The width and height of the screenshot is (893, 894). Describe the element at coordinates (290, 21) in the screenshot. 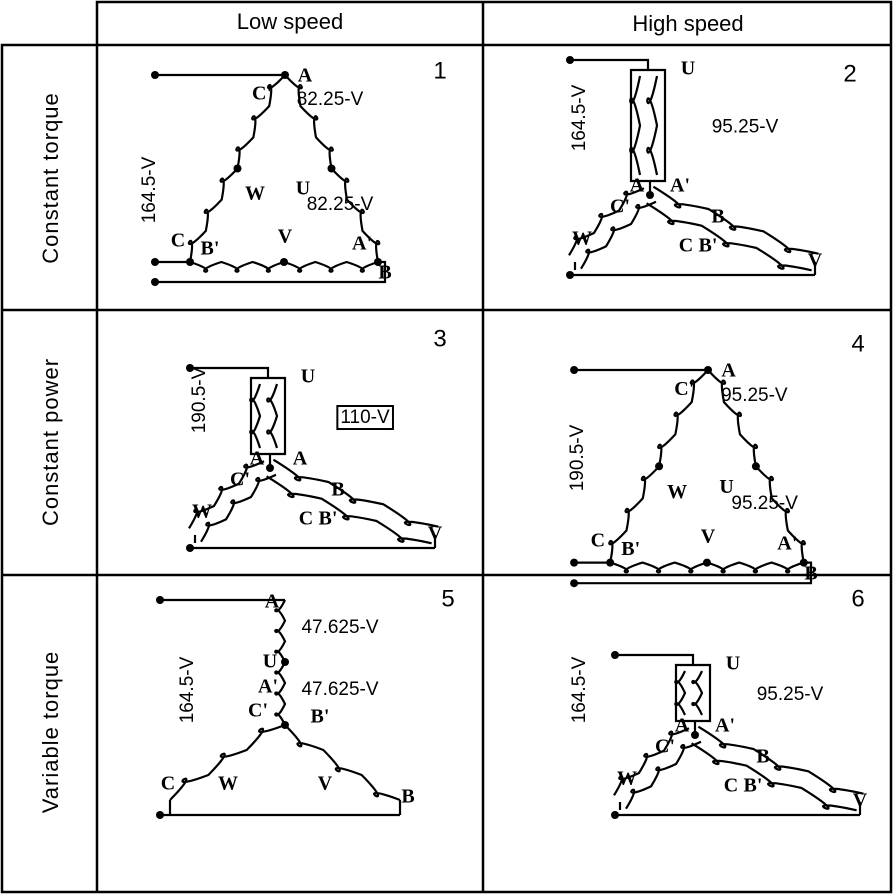

I see `column-header: Low speed` at that location.